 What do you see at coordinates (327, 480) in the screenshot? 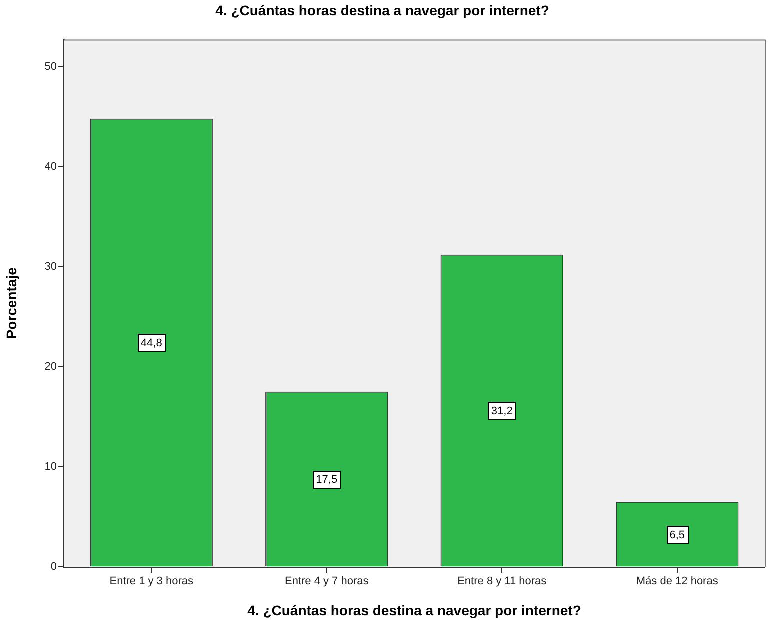
I see `data-label: 17,5` at bounding box center [327, 480].